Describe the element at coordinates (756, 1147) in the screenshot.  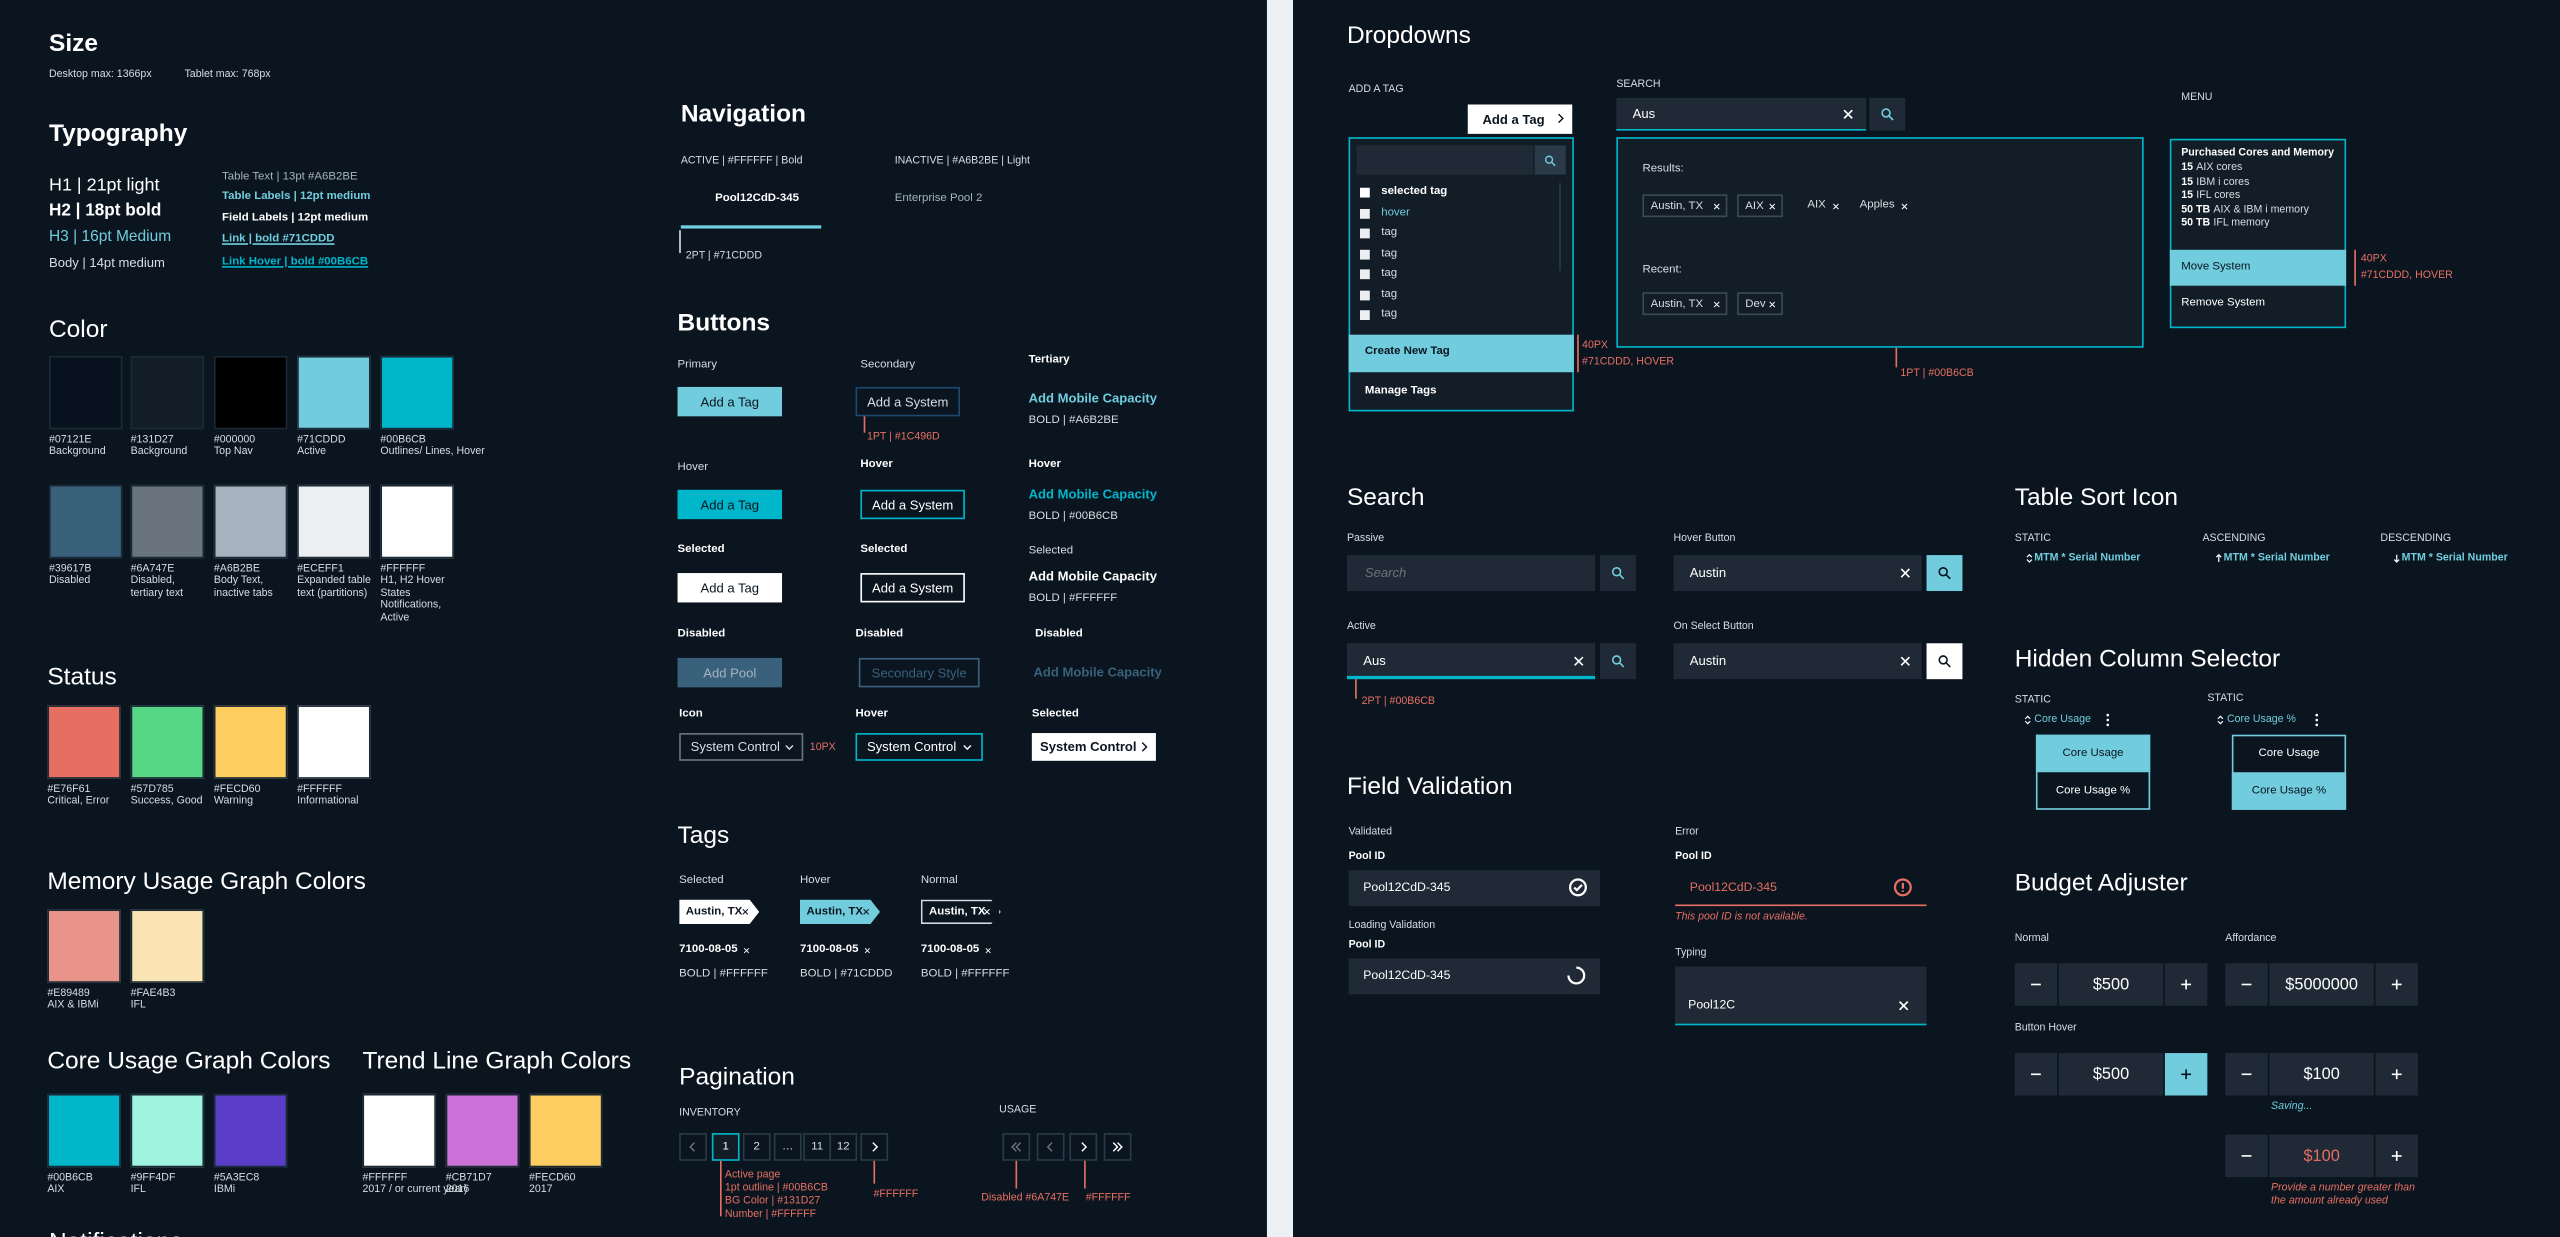
I see `page-button: 2` at that location.